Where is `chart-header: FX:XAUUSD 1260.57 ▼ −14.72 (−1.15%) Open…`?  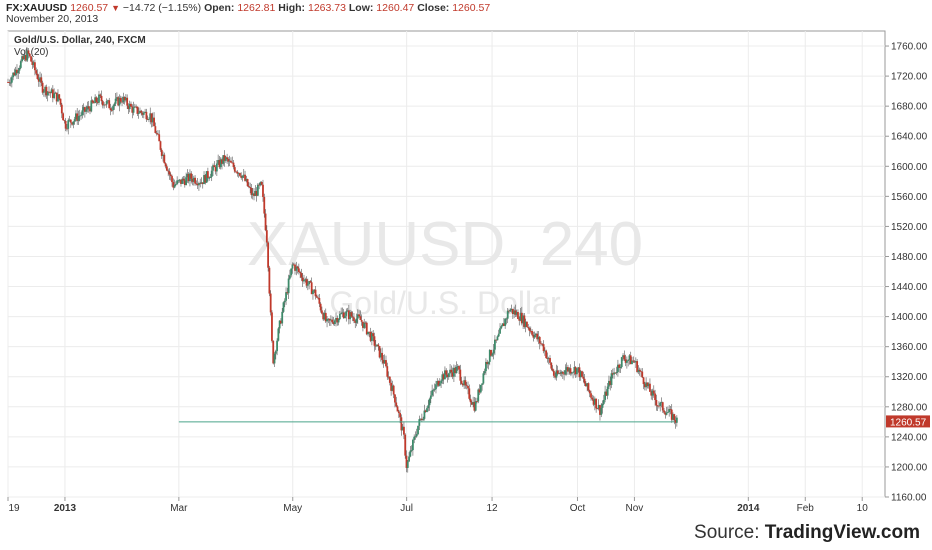 chart-header: FX:XAUUSD 1260.57 ▼ −14.72 (−1.15%) Open… is located at coordinates (248, 8).